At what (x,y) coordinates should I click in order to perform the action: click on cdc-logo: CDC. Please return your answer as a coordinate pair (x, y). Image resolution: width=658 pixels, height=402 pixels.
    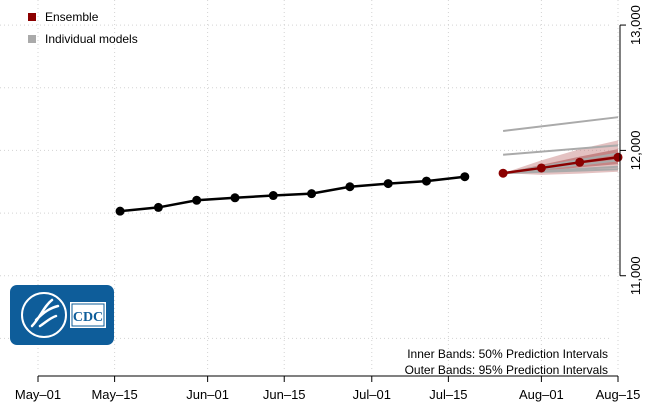
    Looking at the image, I should click on (62, 315).